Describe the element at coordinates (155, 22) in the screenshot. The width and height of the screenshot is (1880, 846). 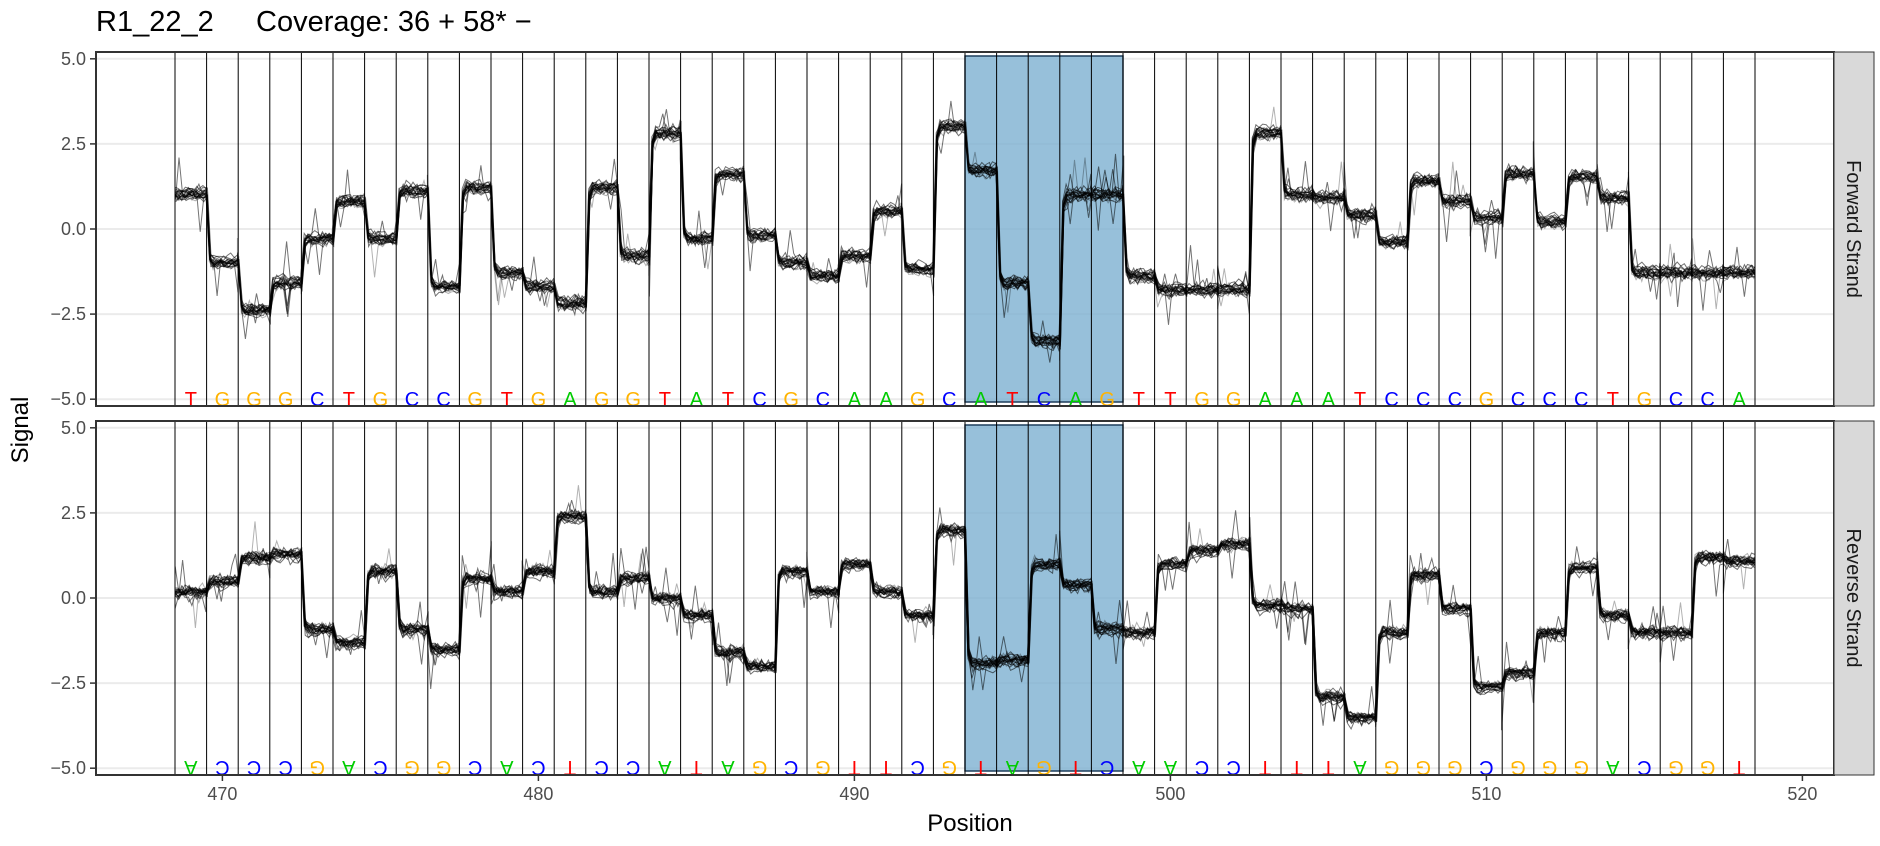
I see `read-name-title: R1_22_2` at that location.